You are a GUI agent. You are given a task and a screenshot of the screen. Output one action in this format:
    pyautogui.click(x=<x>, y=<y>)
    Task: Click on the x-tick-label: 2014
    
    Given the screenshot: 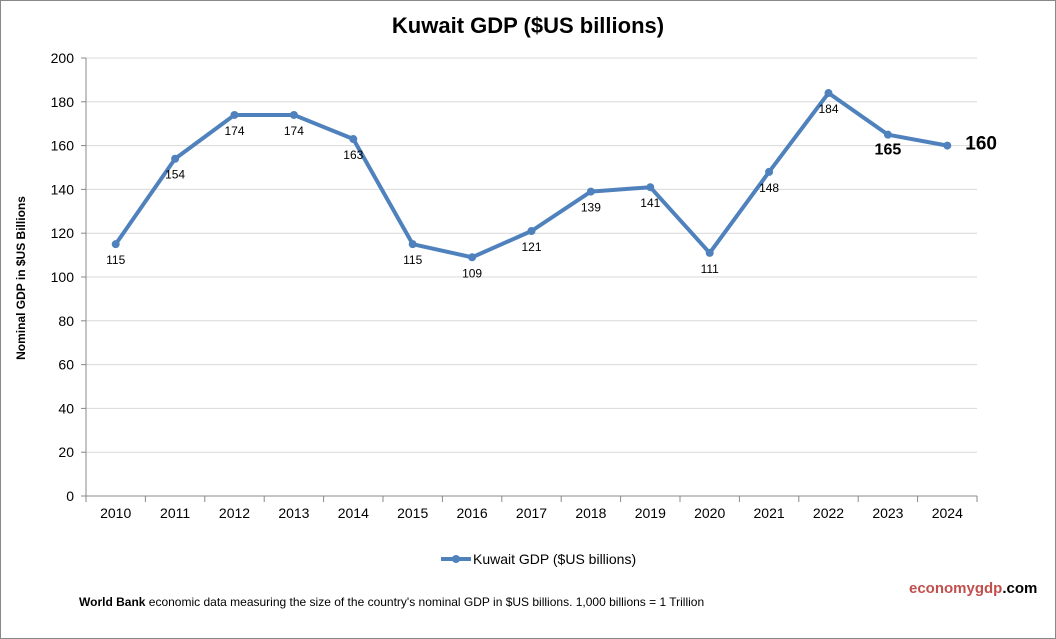 What is the action you would take?
    pyautogui.click(x=353, y=513)
    